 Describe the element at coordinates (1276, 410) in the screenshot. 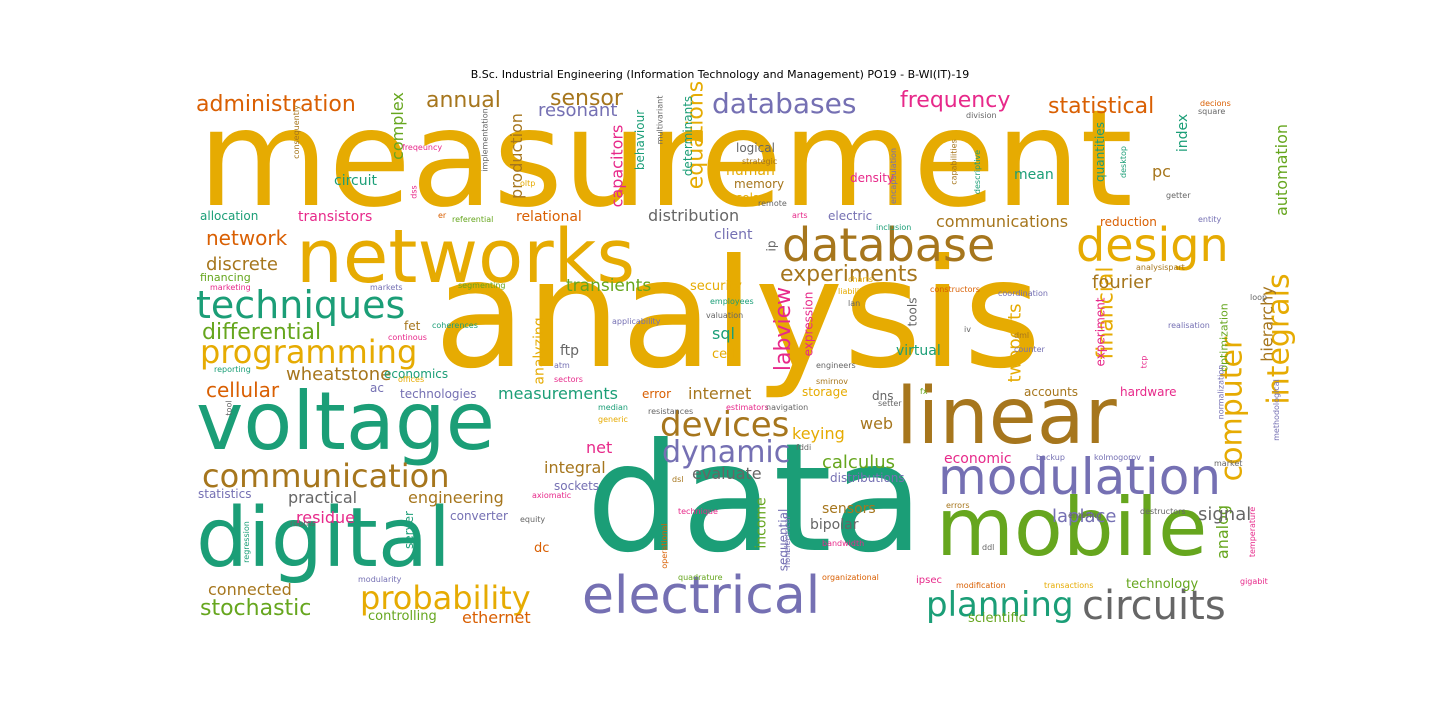

I see `word-methodological: methodological` at that location.